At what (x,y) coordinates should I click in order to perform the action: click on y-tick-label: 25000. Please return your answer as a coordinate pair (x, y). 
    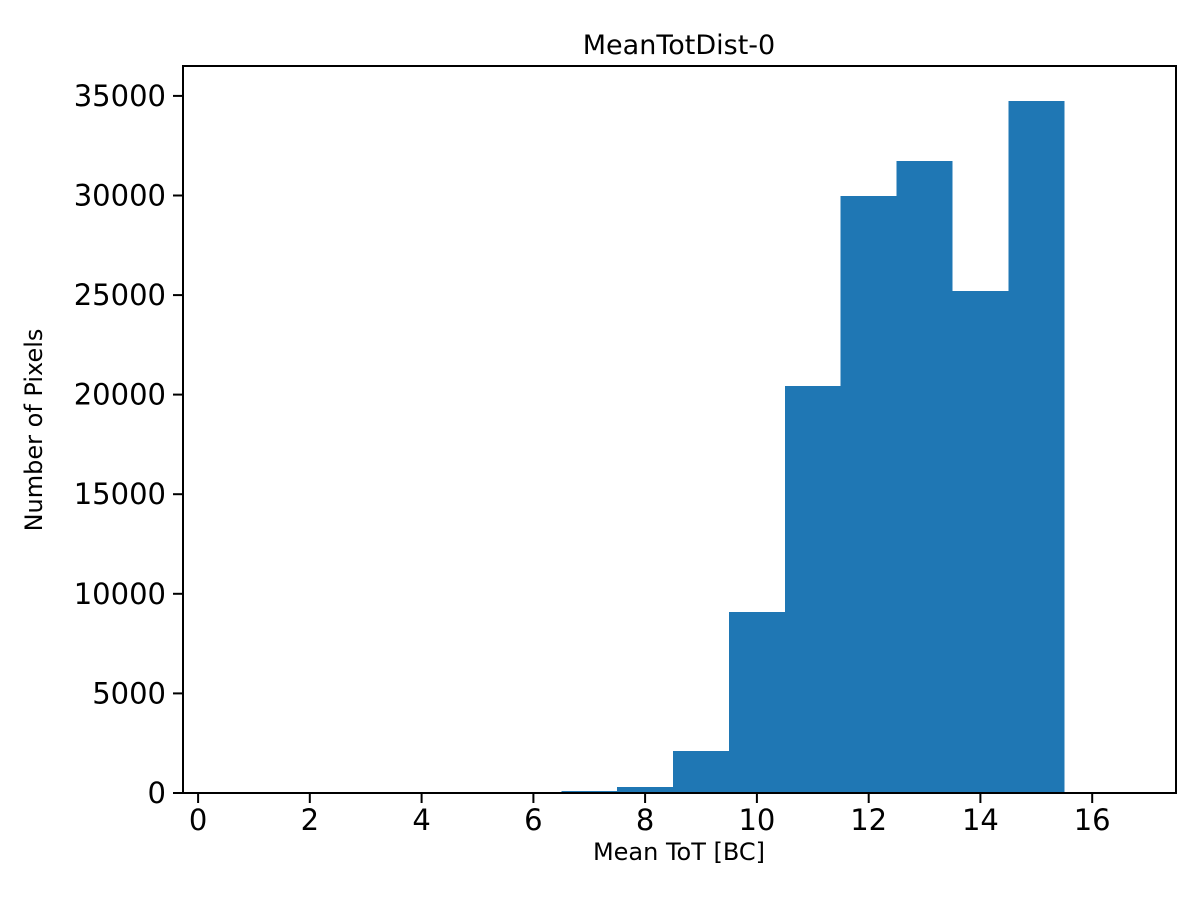
    Looking at the image, I should click on (120, 295).